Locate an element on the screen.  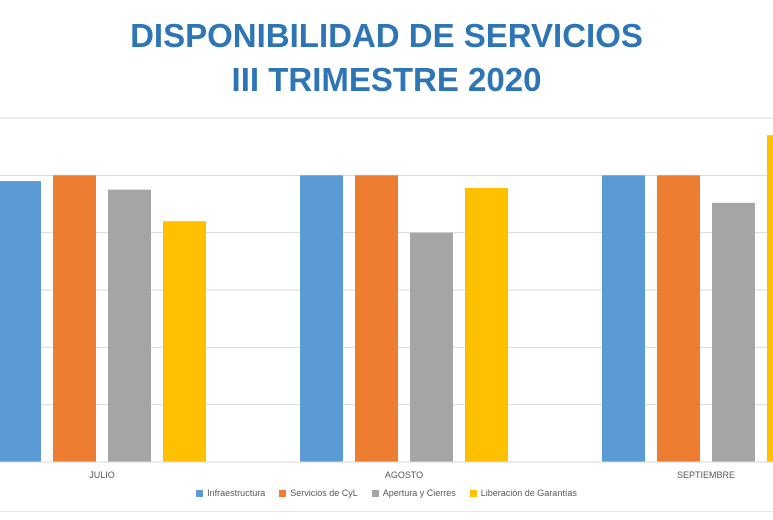
legend-item: Apertura y Cierres is located at coordinates (413, 493).